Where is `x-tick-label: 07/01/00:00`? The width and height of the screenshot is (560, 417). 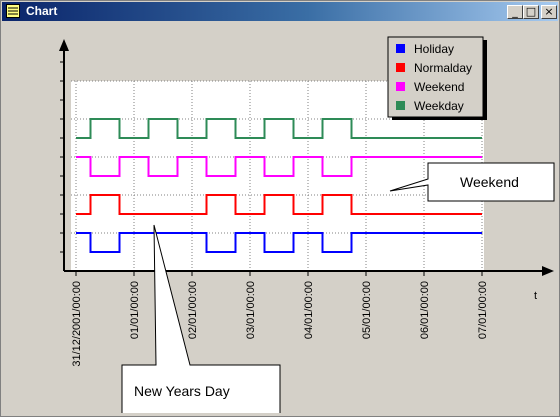
x-tick-label: 07/01/00:00 is located at coordinates (483, 310).